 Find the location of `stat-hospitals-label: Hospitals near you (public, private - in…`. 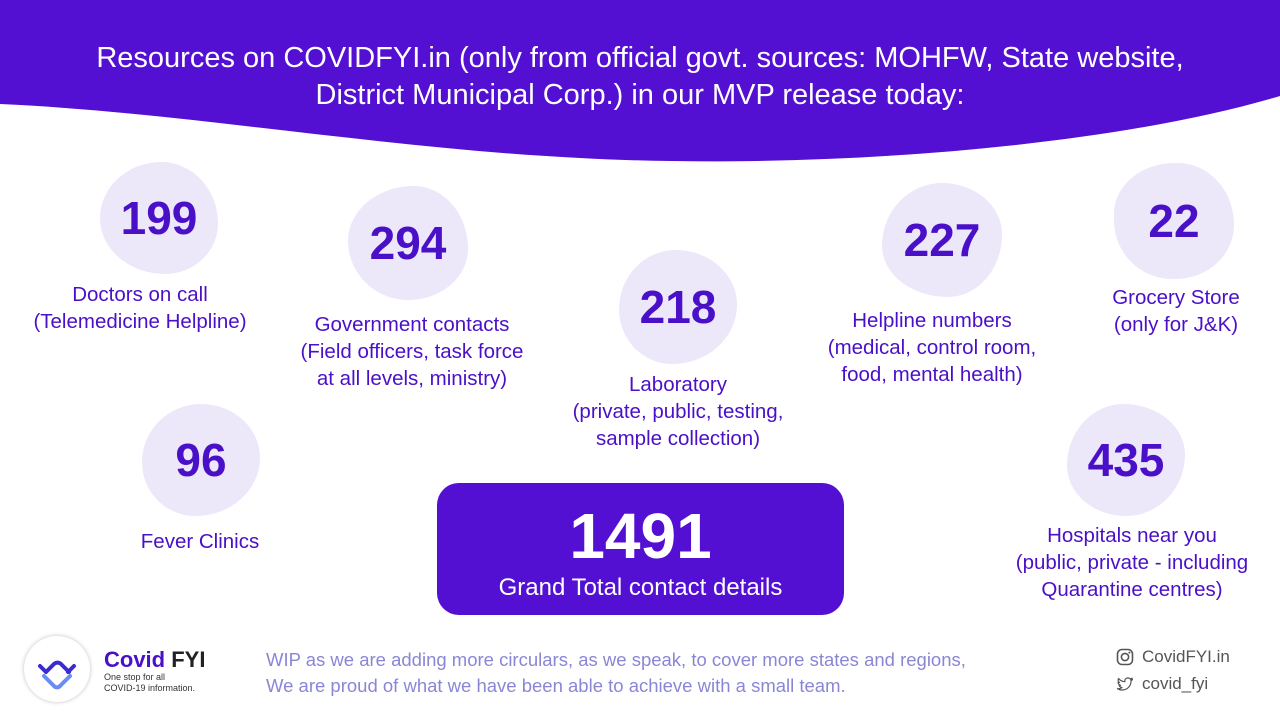

stat-hospitals-label: Hospitals near you (public, private - in… is located at coordinates (1132, 562).